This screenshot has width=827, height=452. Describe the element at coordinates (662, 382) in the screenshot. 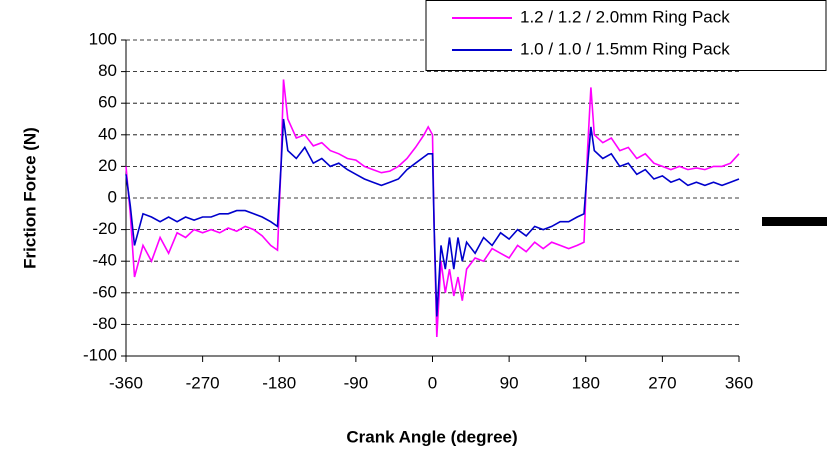

I see `x-tick-label: 270` at that location.